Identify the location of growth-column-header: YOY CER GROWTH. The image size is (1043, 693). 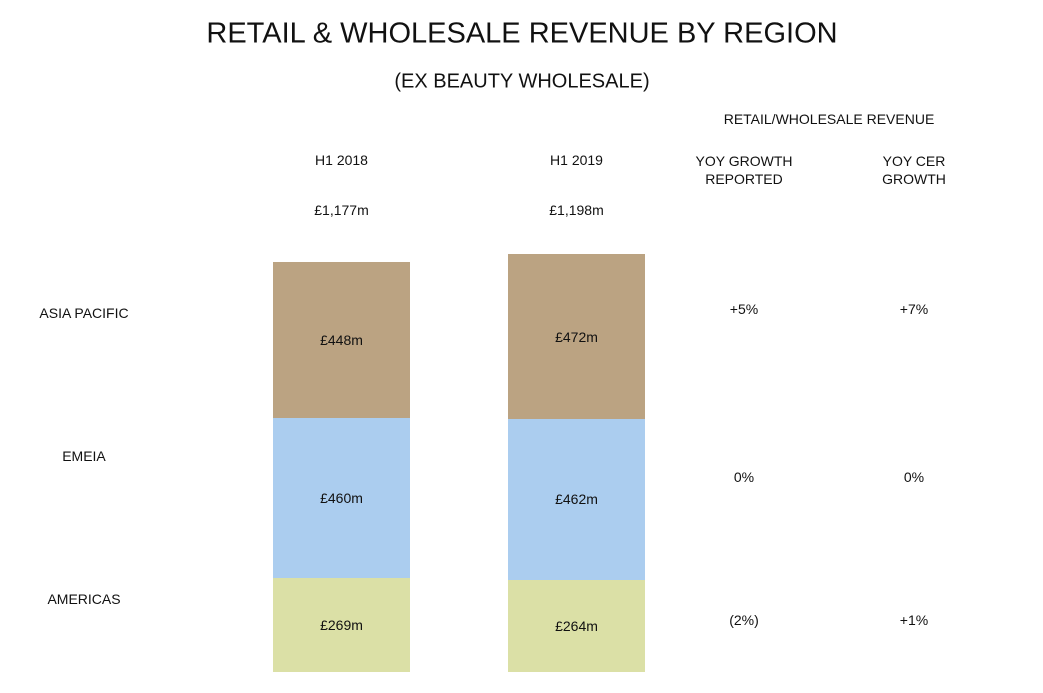
(914, 170).